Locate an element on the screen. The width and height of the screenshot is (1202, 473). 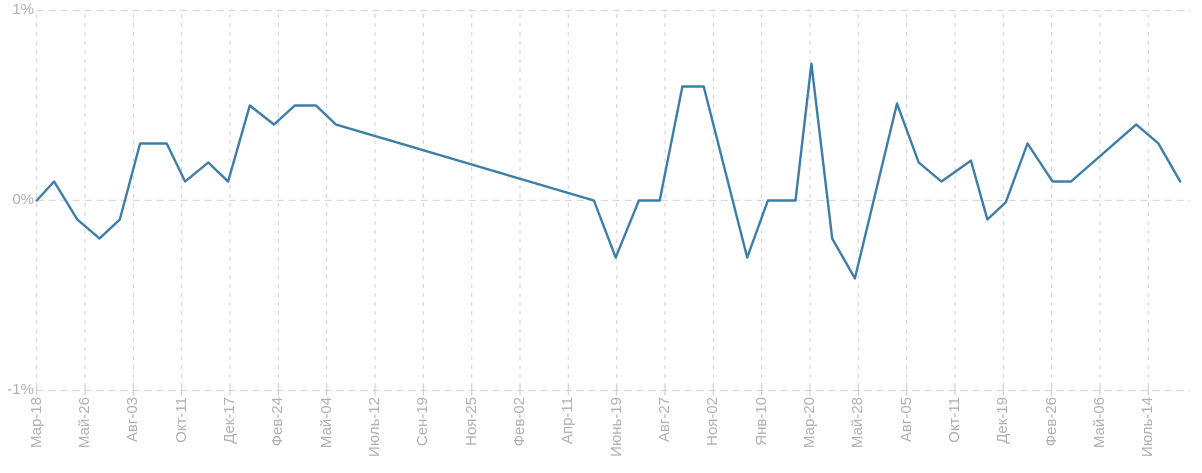
x-axis-label: Дек-17 is located at coordinates (230, 420).